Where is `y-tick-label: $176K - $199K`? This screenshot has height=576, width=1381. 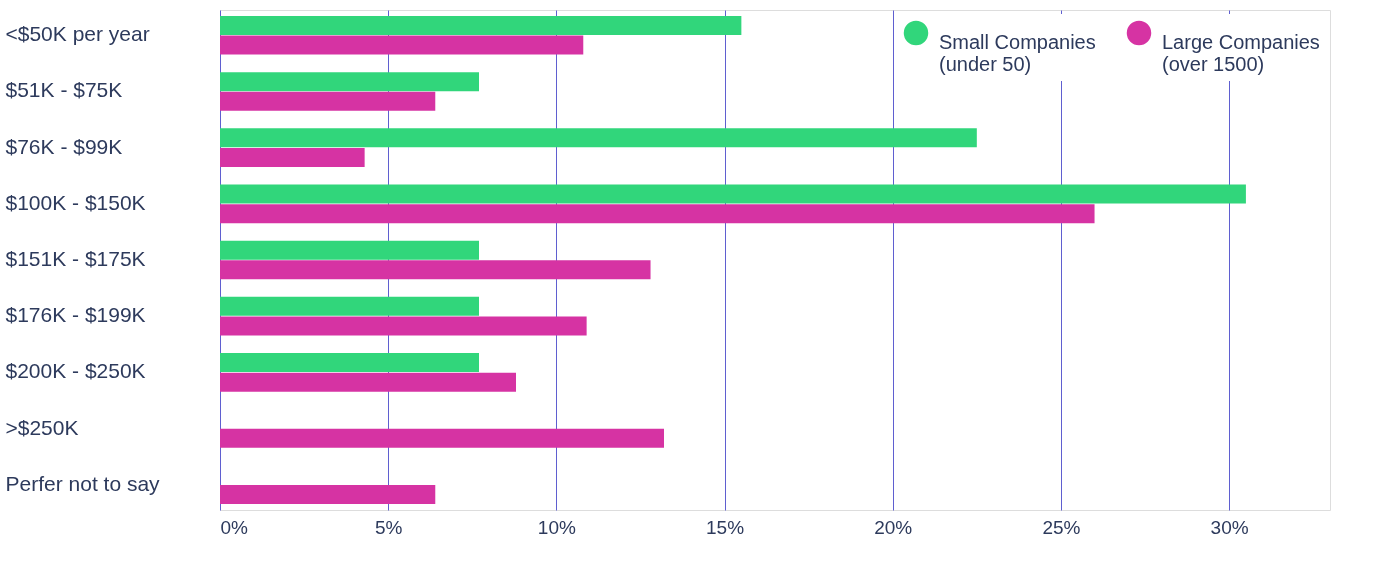
y-tick-label: $176K - $199K is located at coordinates (75, 315).